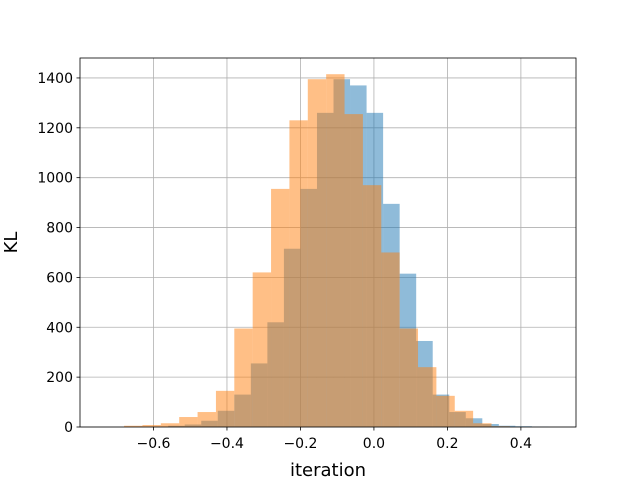 This screenshot has height=480, width=640. I want to click on y-tick-label: 200, so click(59, 378).